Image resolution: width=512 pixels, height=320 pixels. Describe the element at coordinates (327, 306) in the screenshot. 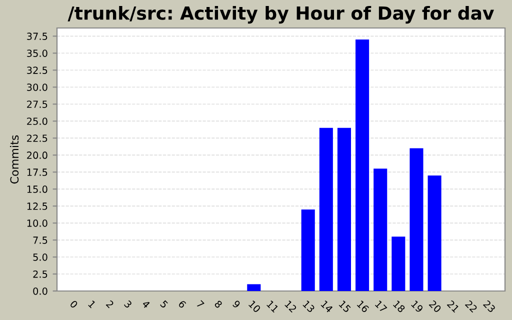

I see `x-tick-label: 14` at that location.